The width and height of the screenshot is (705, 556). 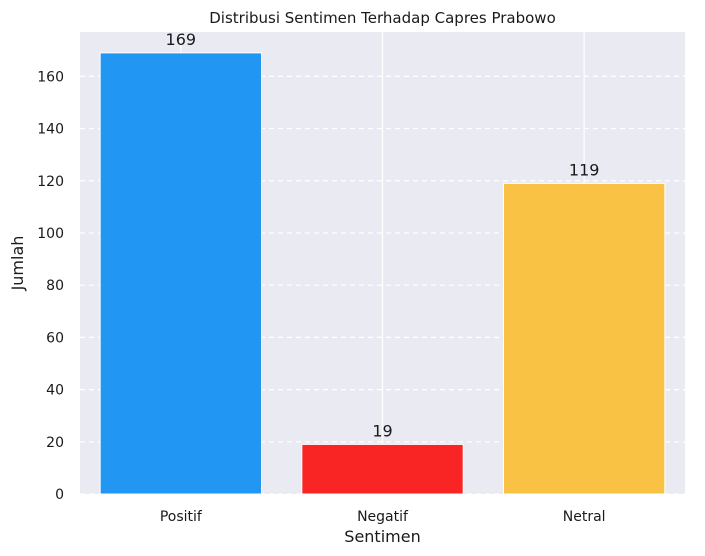 What do you see at coordinates (382, 469) in the screenshot?
I see `bar-negatif` at bounding box center [382, 469].